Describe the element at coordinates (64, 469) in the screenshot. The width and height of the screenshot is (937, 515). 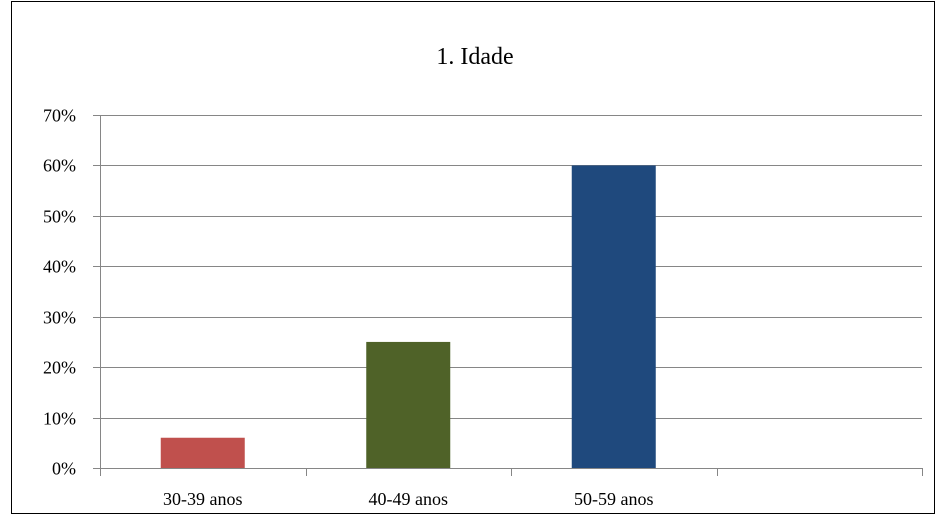
I see `y-tick-label: 0%` at that location.